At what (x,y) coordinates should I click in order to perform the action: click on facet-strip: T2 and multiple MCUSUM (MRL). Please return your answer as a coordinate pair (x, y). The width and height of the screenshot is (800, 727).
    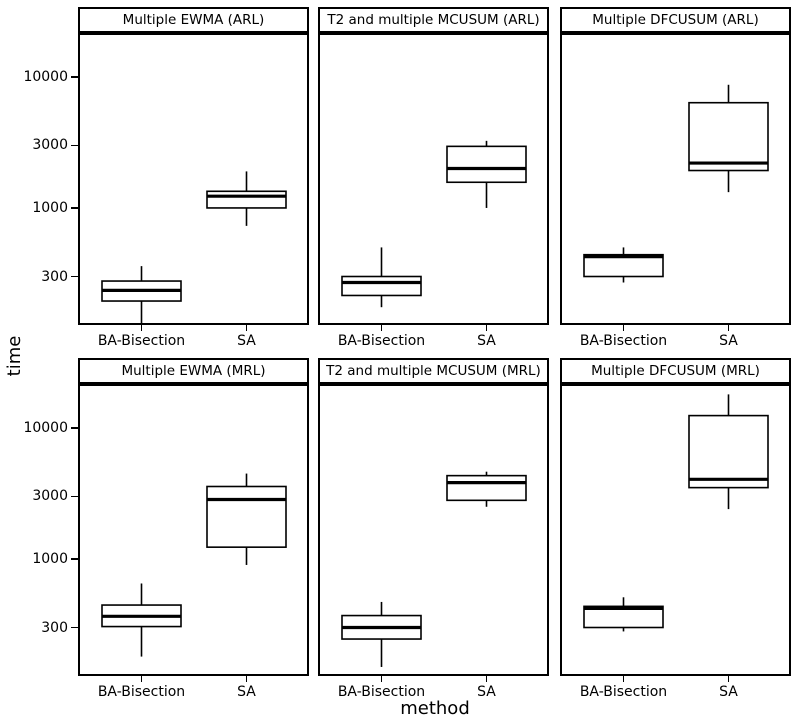
    Looking at the image, I should click on (433, 371).